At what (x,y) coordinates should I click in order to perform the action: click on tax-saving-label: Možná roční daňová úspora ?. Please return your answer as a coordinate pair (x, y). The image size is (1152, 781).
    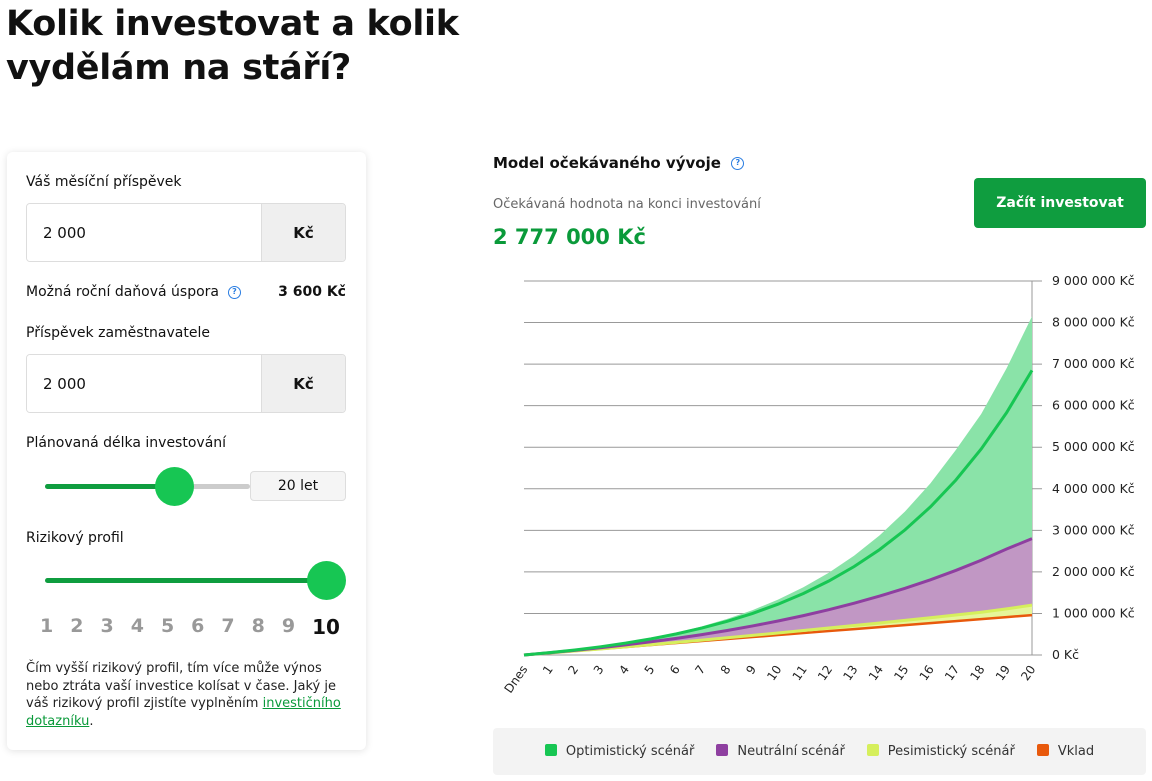
    Looking at the image, I should click on (133, 292).